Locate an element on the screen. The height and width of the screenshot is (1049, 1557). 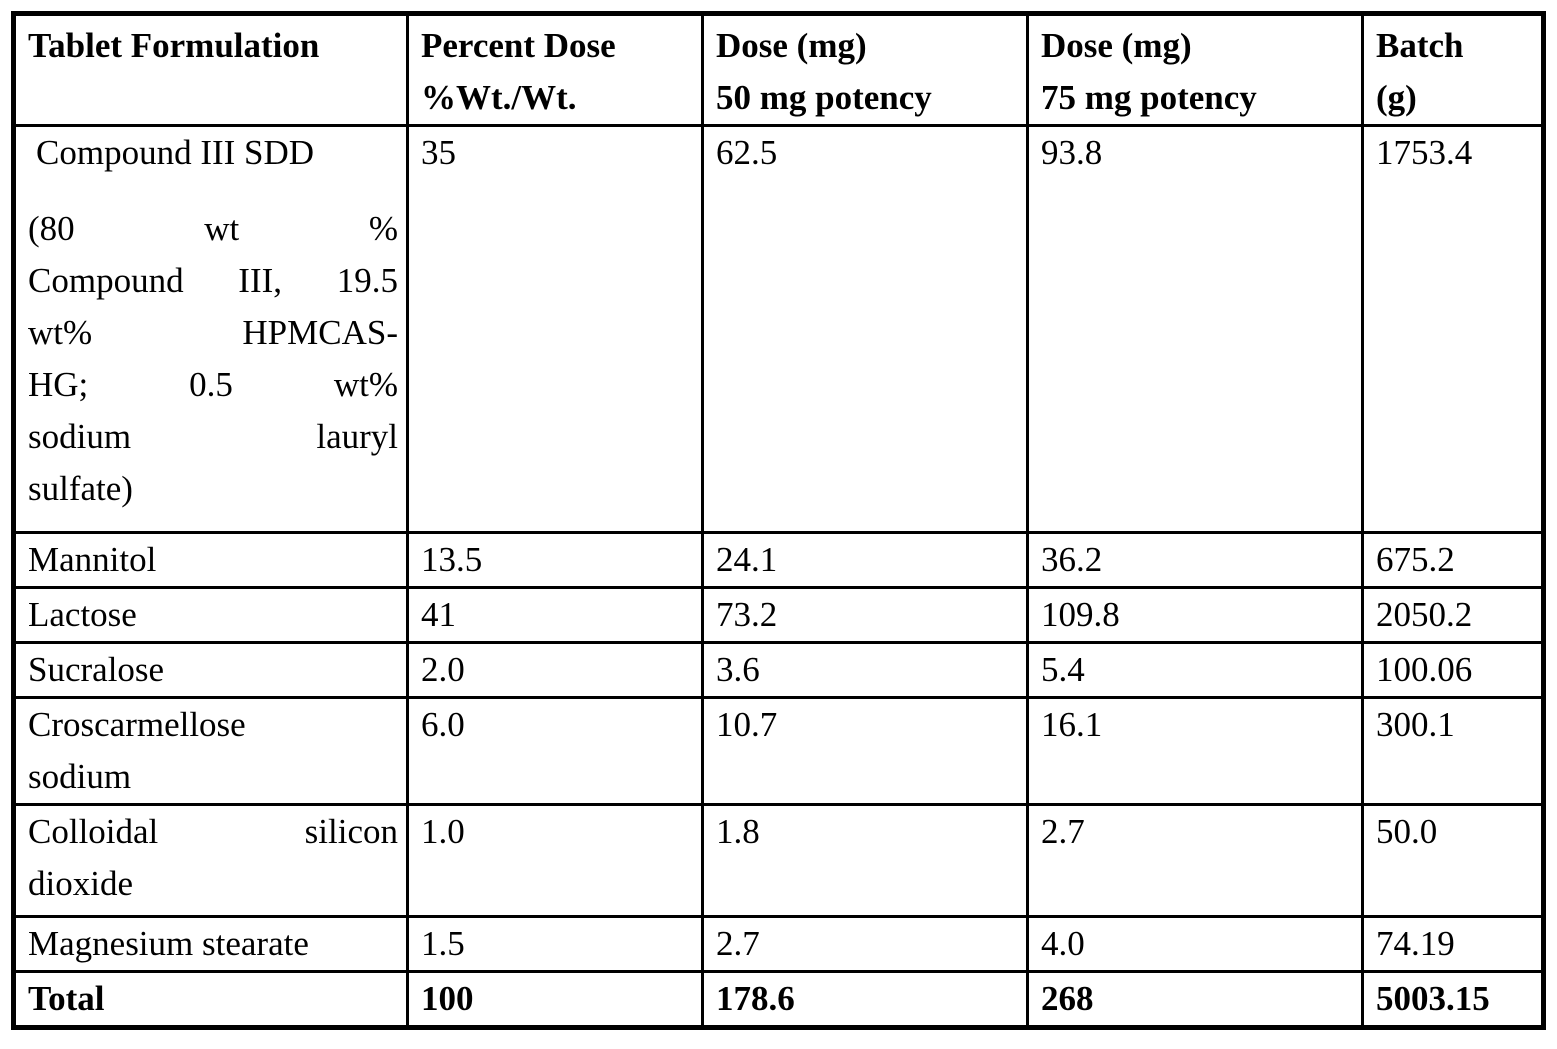
dose-50mg-cell: 3.6 is located at coordinates (865, 670).